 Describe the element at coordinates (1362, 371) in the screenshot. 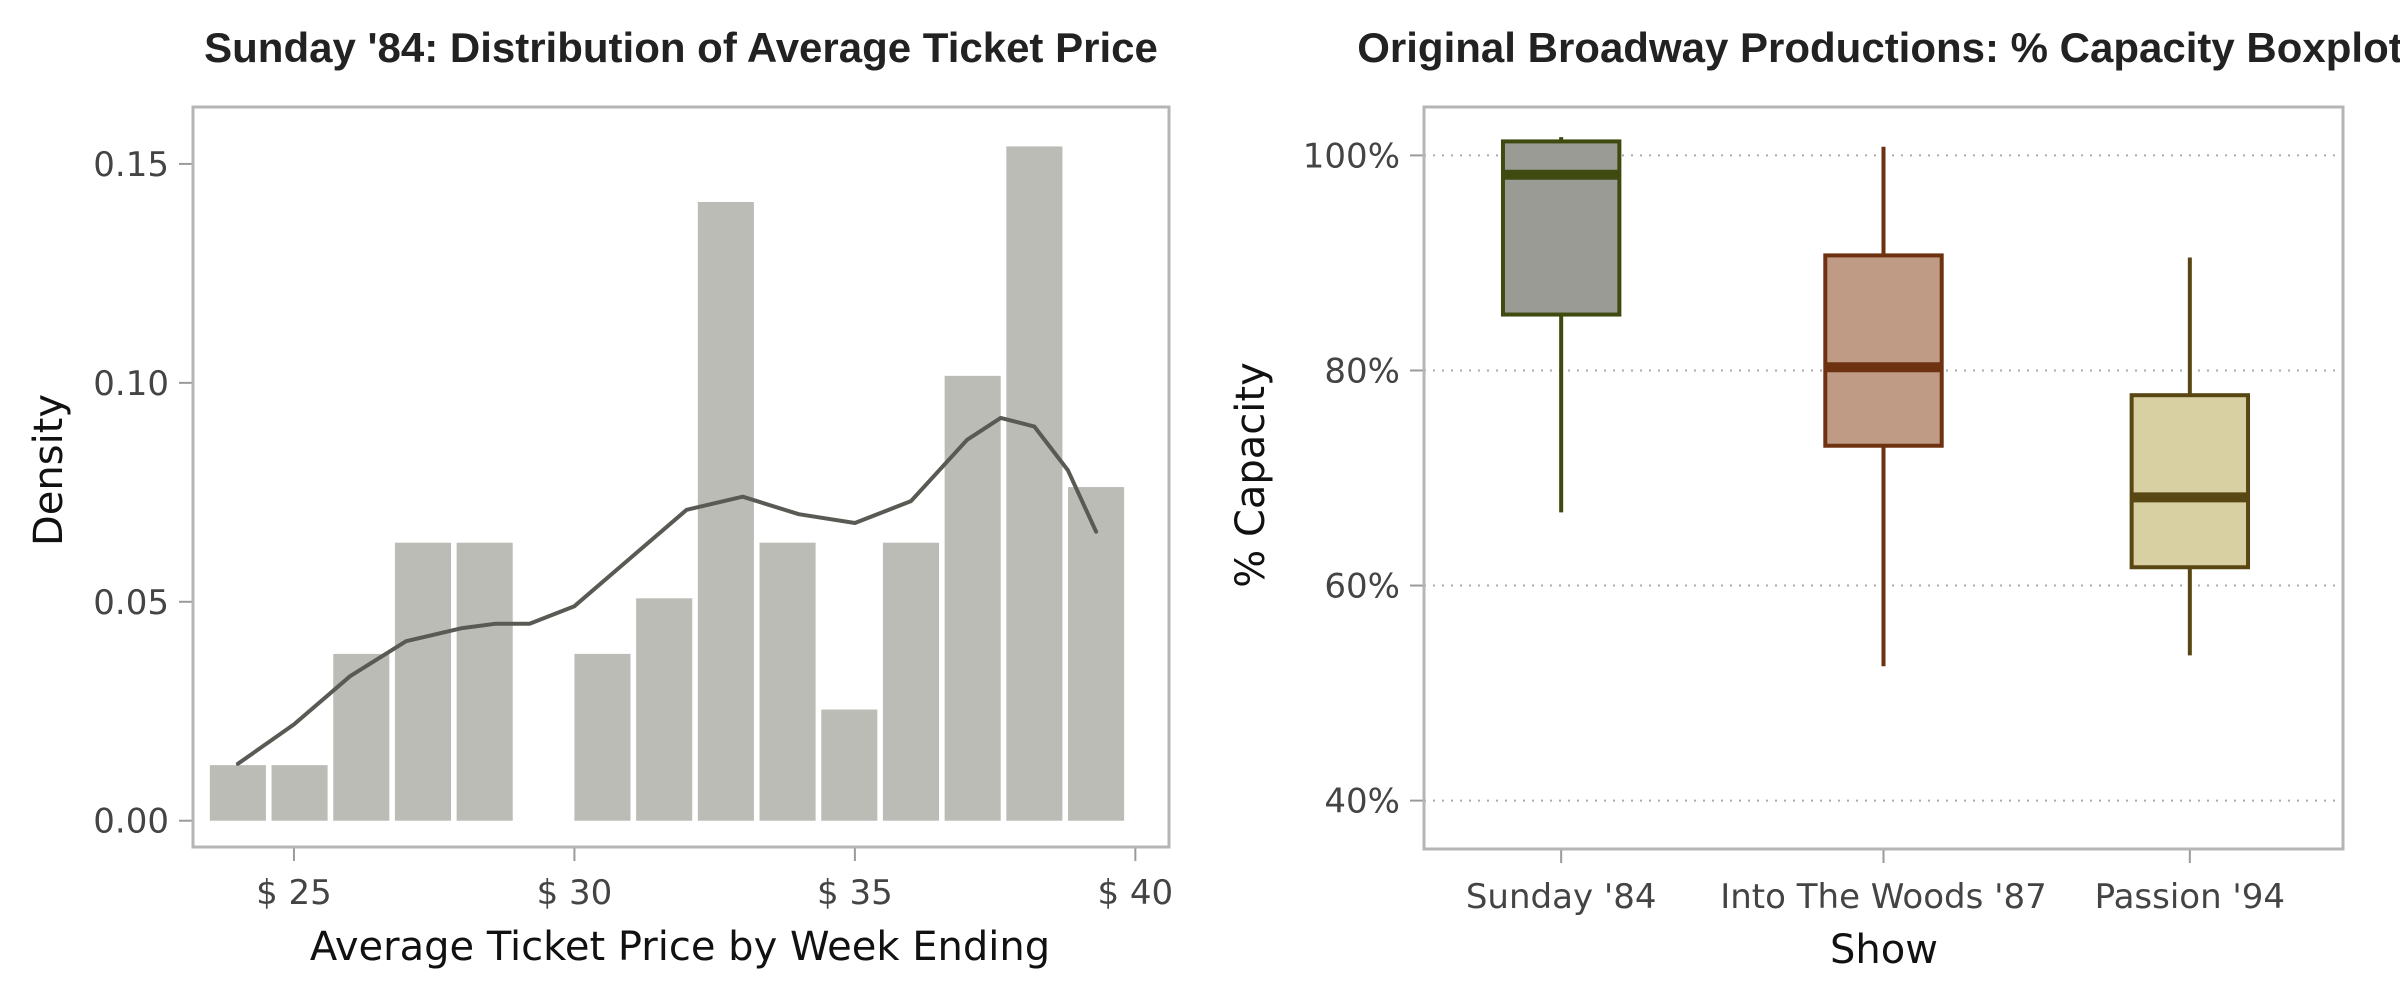

I see `y-tick-label: 80%` at that location.